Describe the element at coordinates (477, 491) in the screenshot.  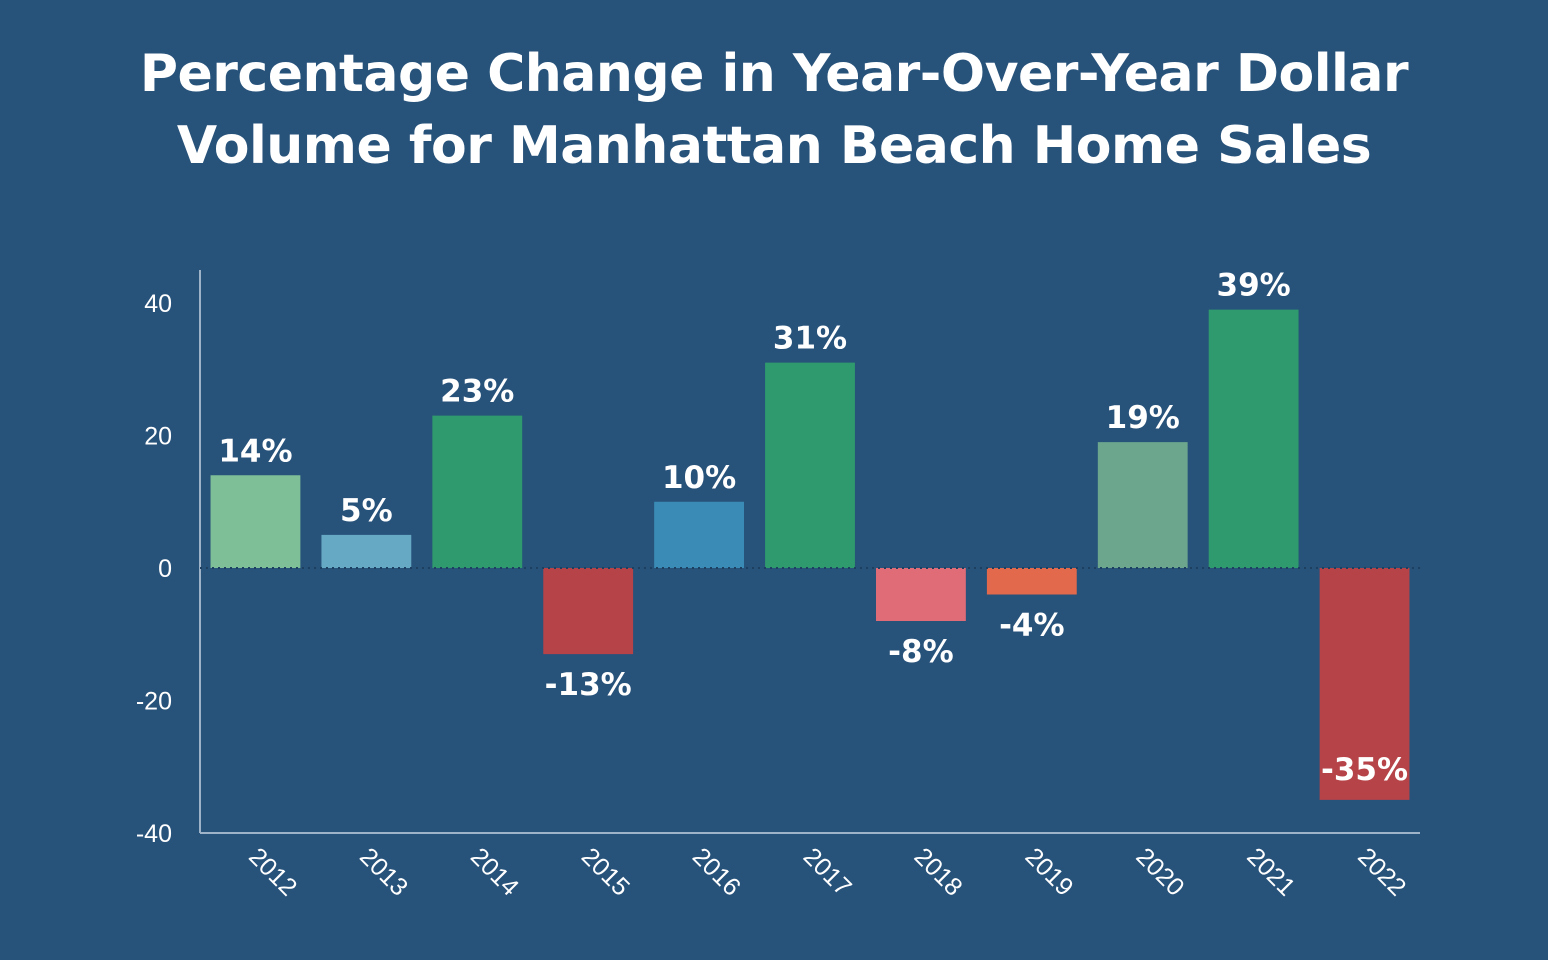
I see `bar-2014` at that location.